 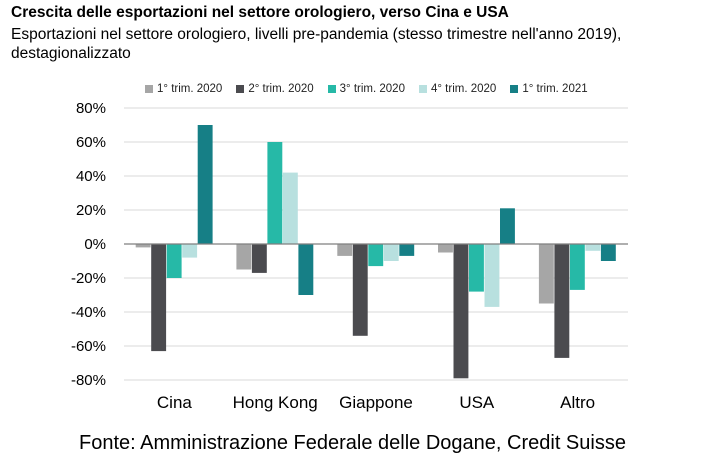 I want to click on legend-label: 4° trim. 2020, so click(x=463, y=89).